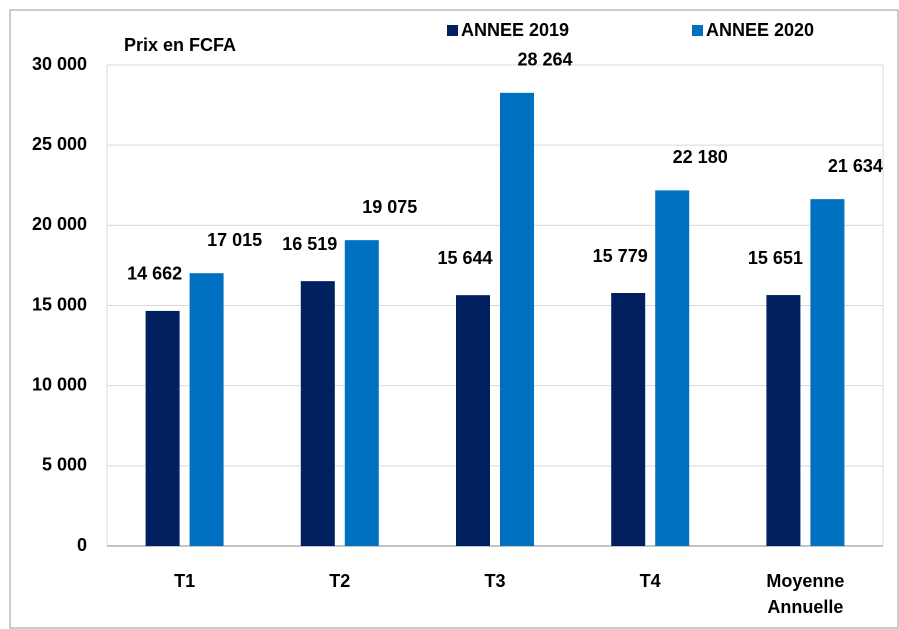 The image size is (899, 629). What do you see at coordinates (59, 144) in the screenshot?
I see `y-tick-label: 25 000` at bounding box center [59, 144].